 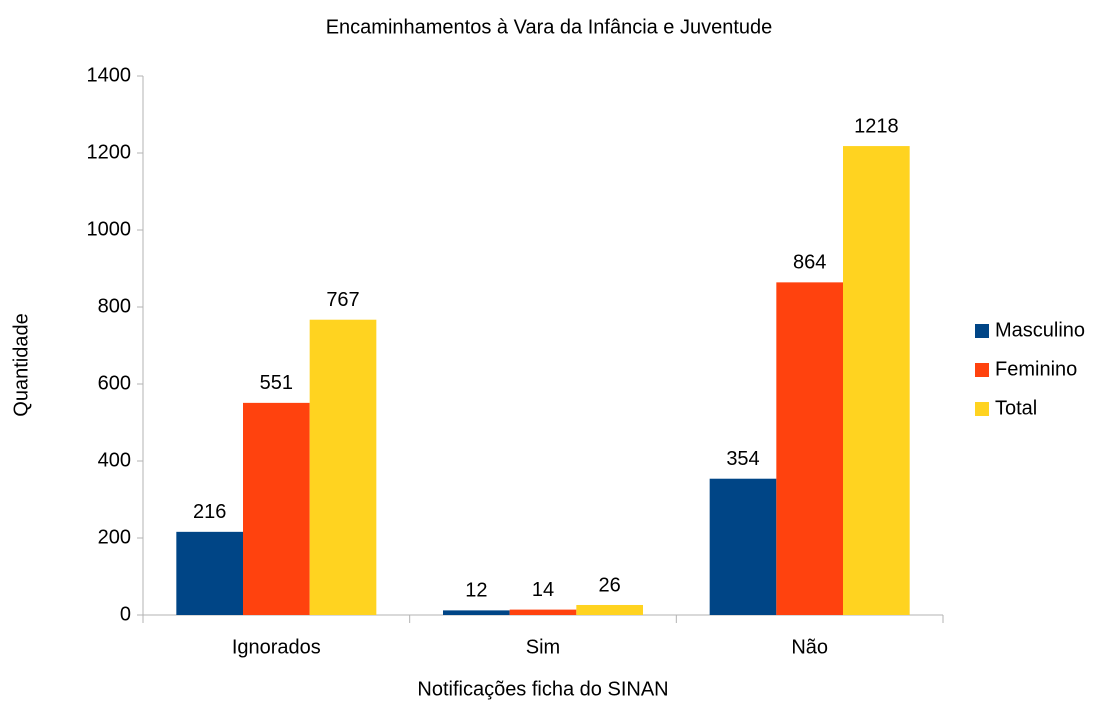 I want to click on x-tick-label: Não, so click(x=809, y=647).